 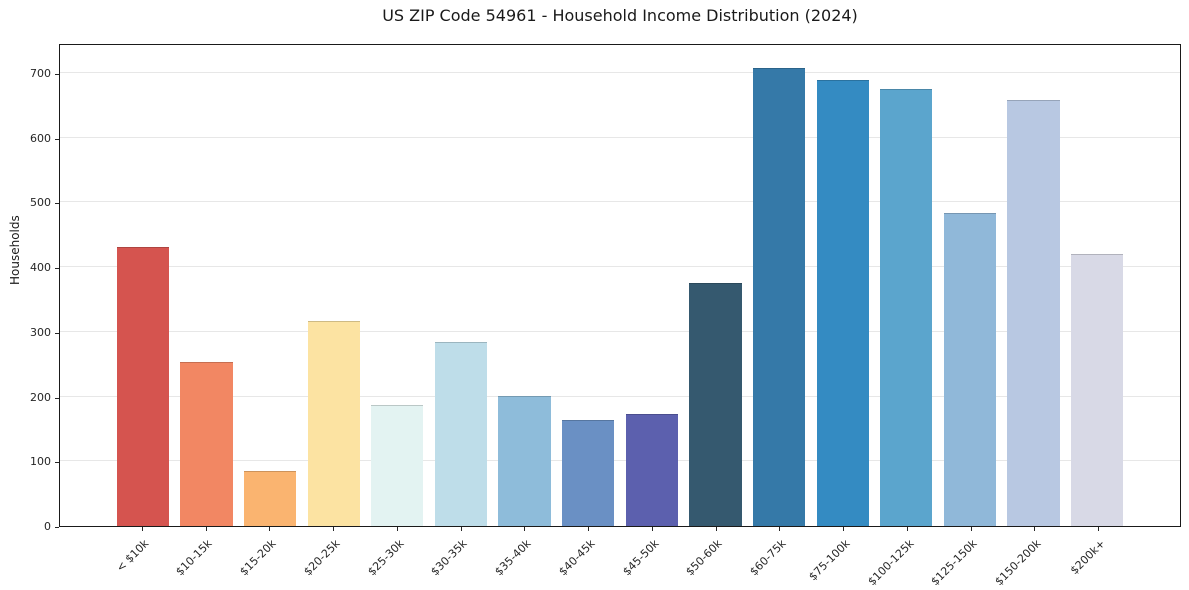 What do you see at coordinates (206, 529) in the screenshot?
I see `xtick-mark-$10-15k` at bounding box center [206, 529].